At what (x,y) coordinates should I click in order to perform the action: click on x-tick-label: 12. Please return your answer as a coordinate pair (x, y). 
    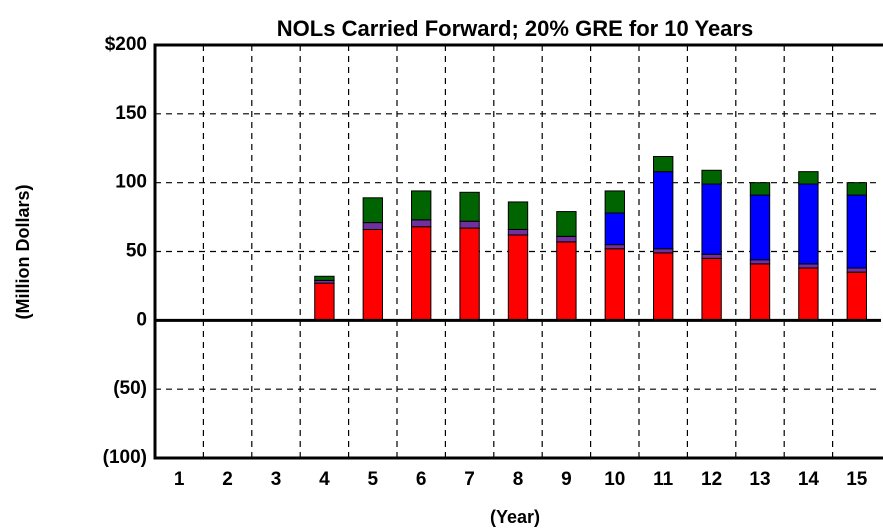
    Looking at the image, I should click on (711, 479).